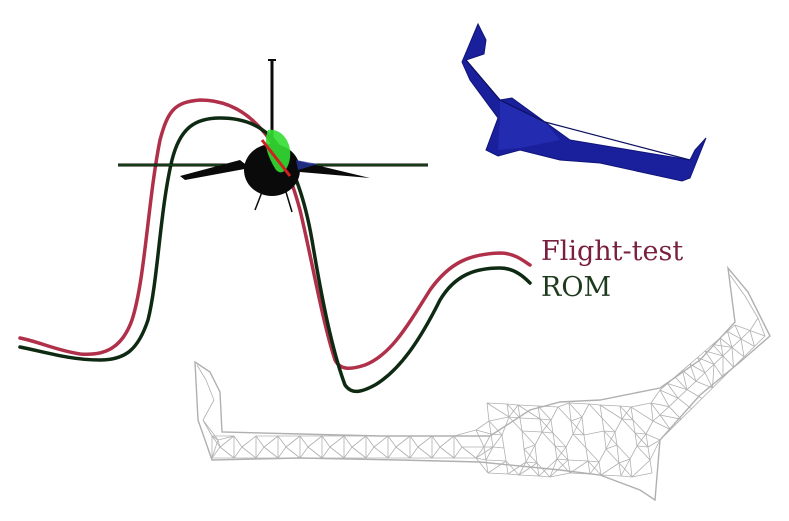 Image resolution: width=789 pixels, height=521 pixels. I want to click on solid-wing-shading, so click(529, 125).